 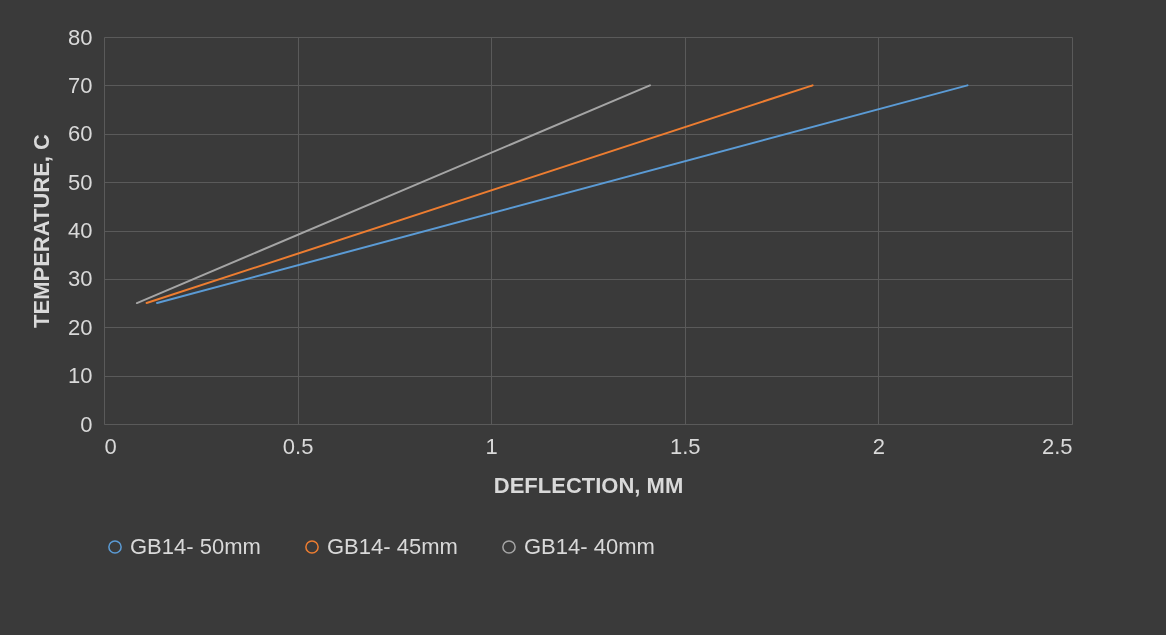 What do you see at coordinates (80, 230) in the screenshot?
I see `y-tick-label: 40` at bounding box center [80, 230].